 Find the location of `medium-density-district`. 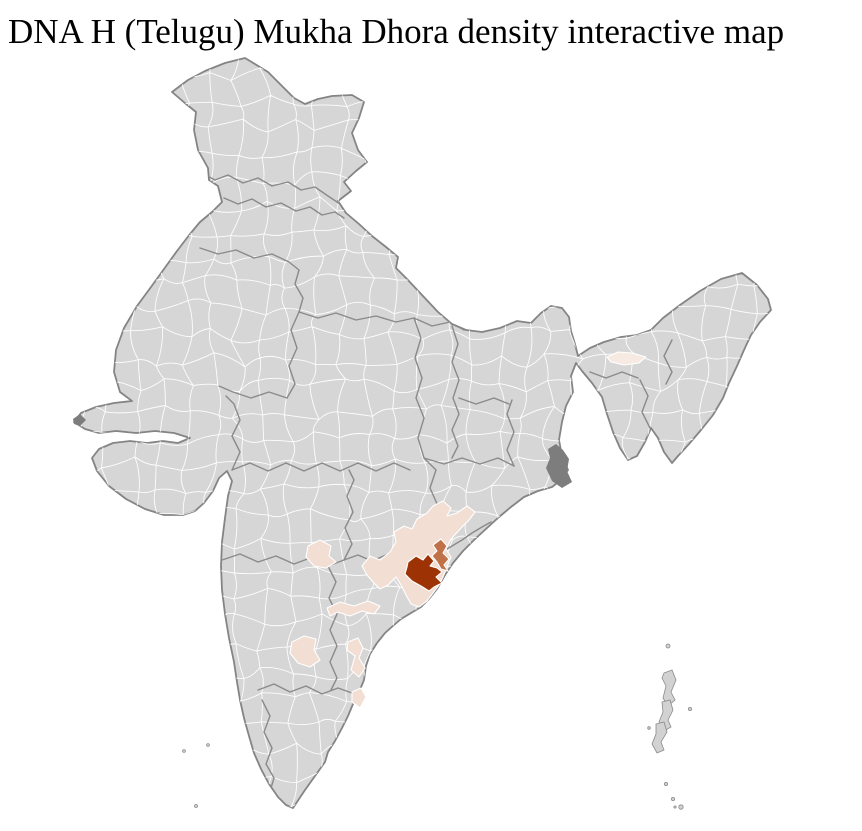

medium-density-district is located at coordinates (440, 555).